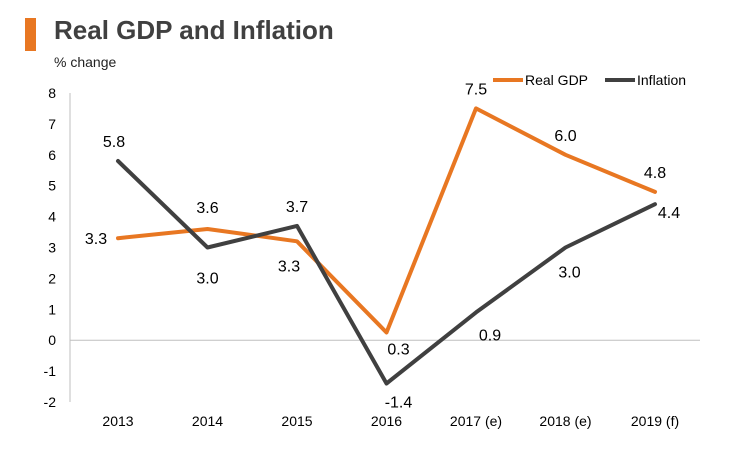 This screenshot has height=454, width=750. I want to click on data-label-real-gdp: 7.5, so click(476, 89).